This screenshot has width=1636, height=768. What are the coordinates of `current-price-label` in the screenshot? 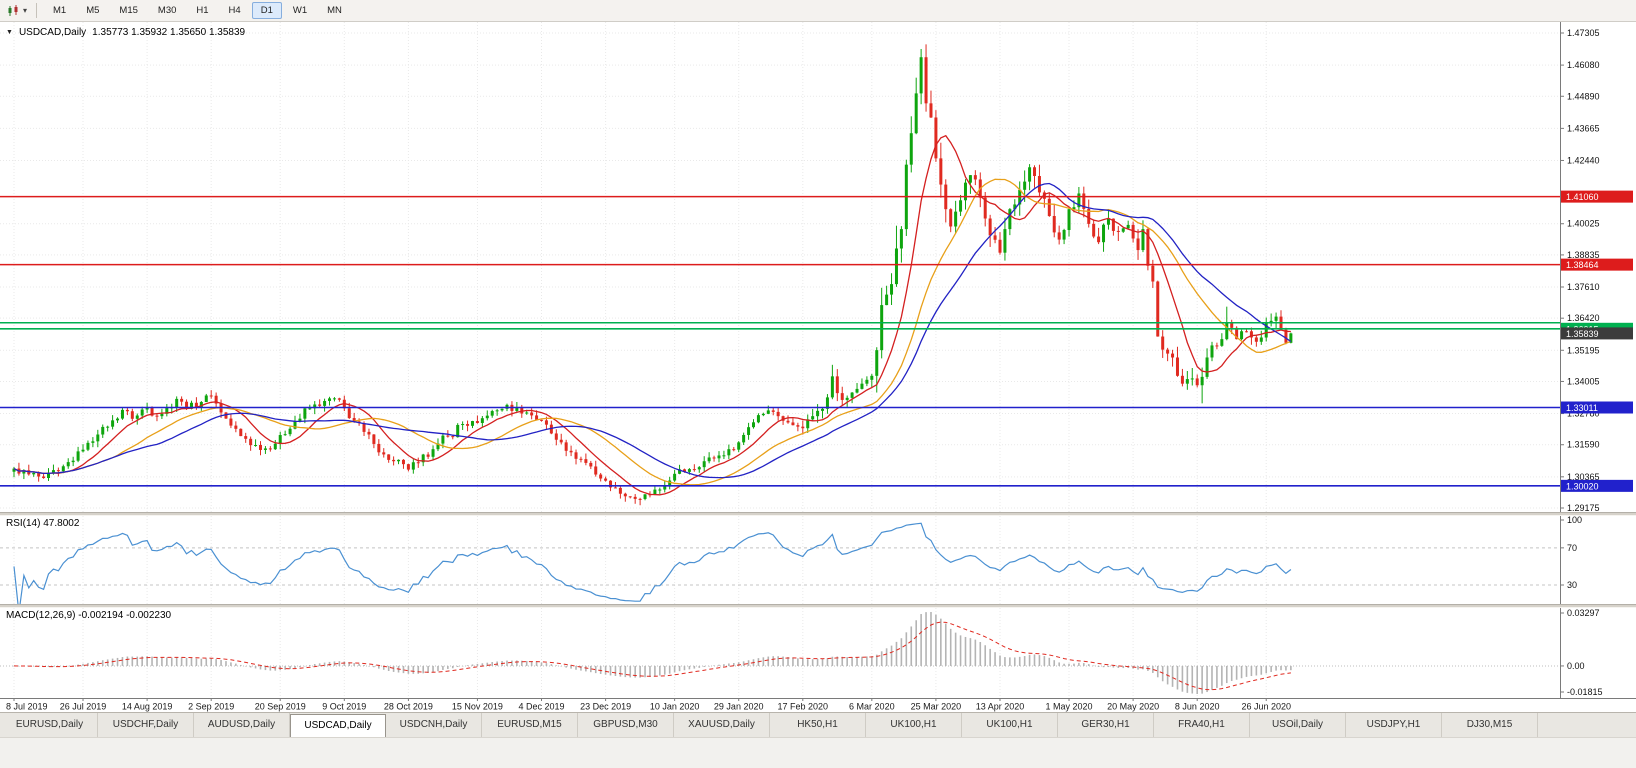 It's located at (1597, 333).